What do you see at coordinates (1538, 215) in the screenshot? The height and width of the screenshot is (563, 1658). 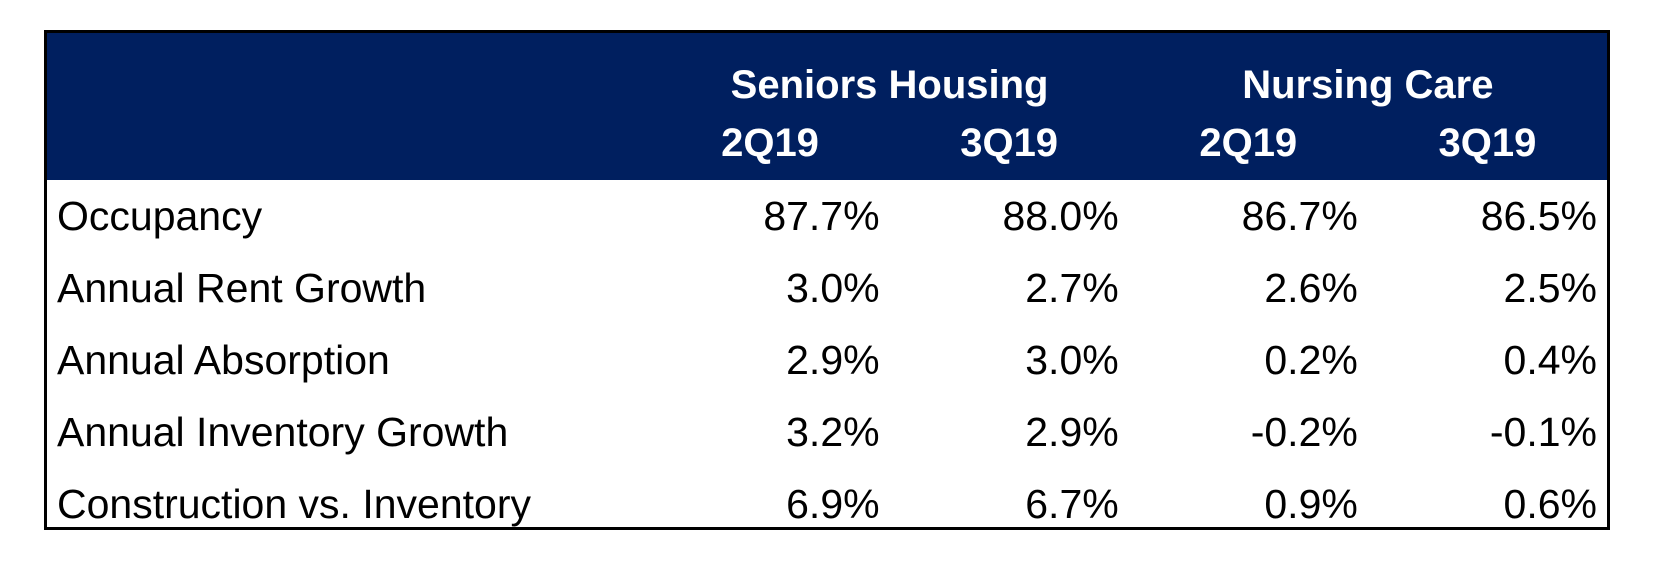 I see `cell-value: 86.5%` at bounding box center [1538, 215].